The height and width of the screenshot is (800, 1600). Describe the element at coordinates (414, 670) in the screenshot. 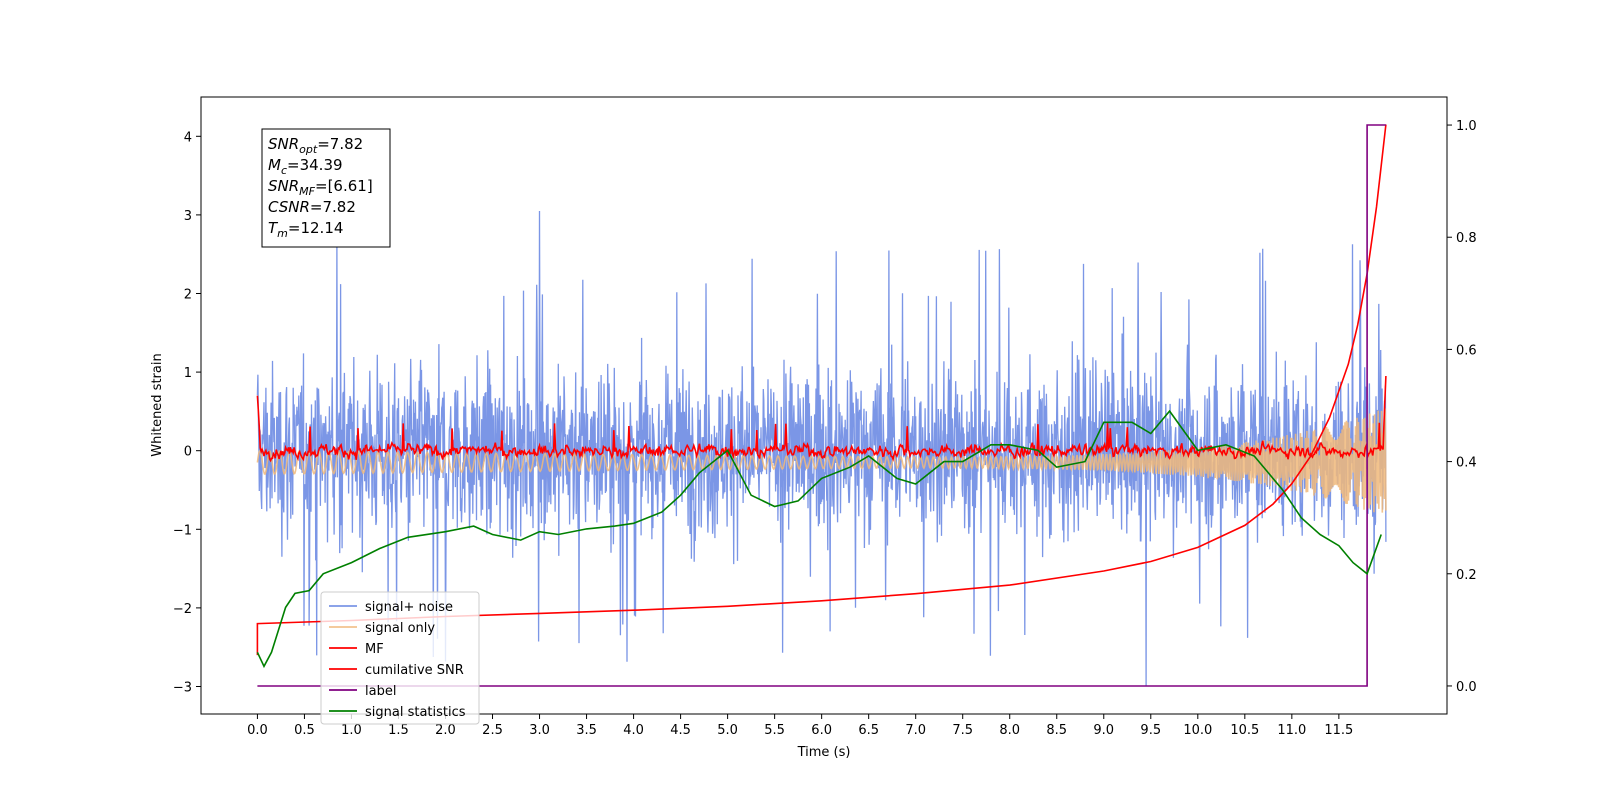

I see `legend-label: cumilative SNR` at that location.